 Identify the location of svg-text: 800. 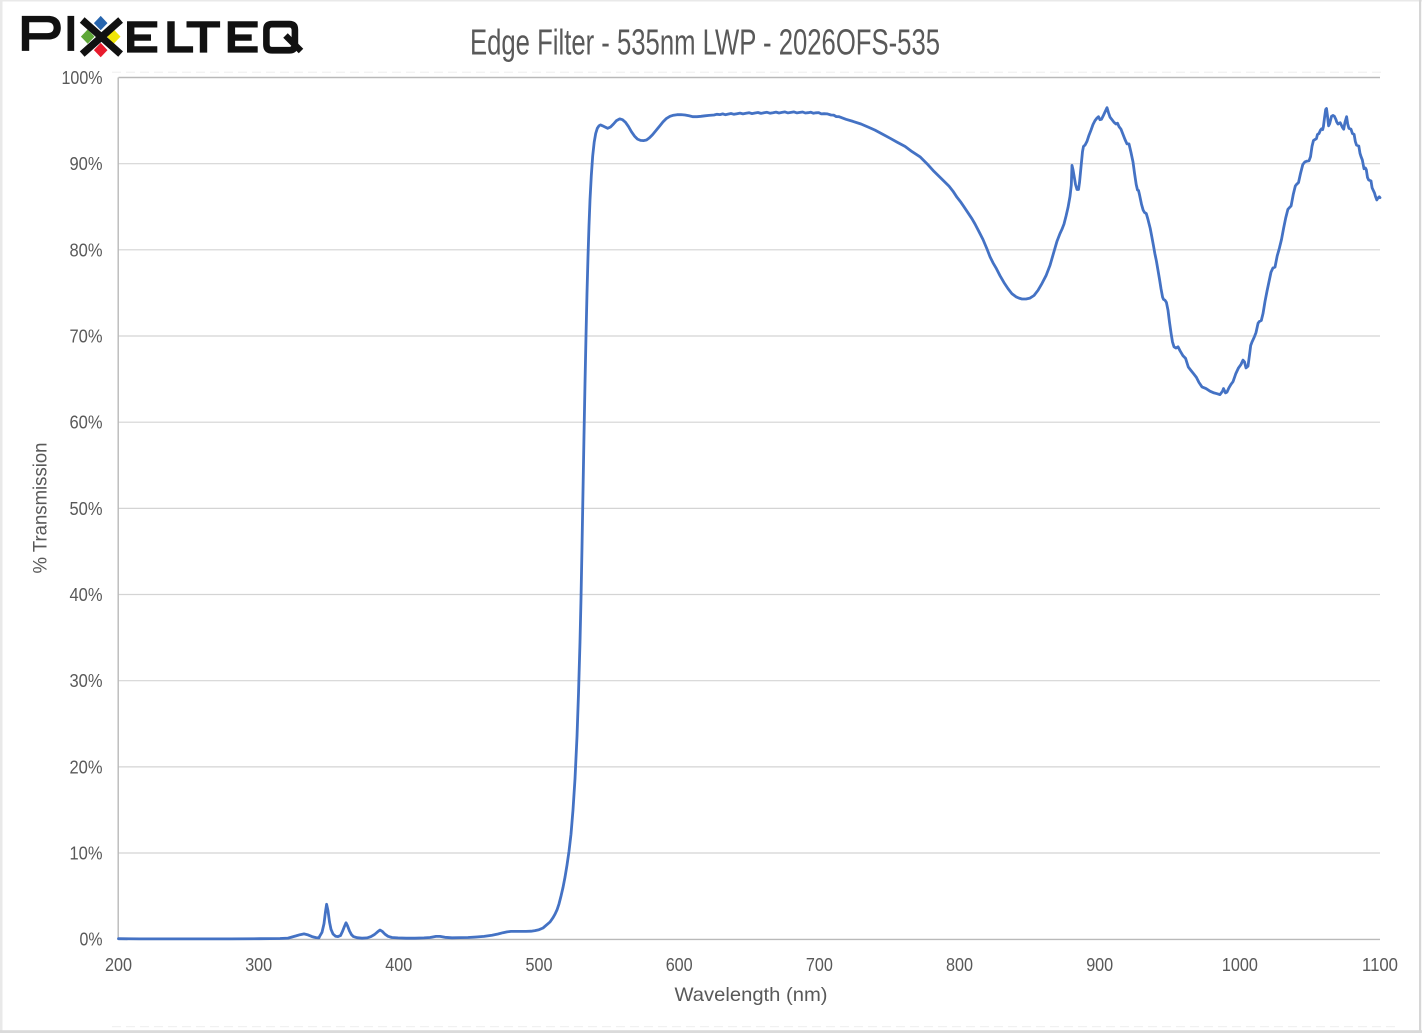
(959, 964).